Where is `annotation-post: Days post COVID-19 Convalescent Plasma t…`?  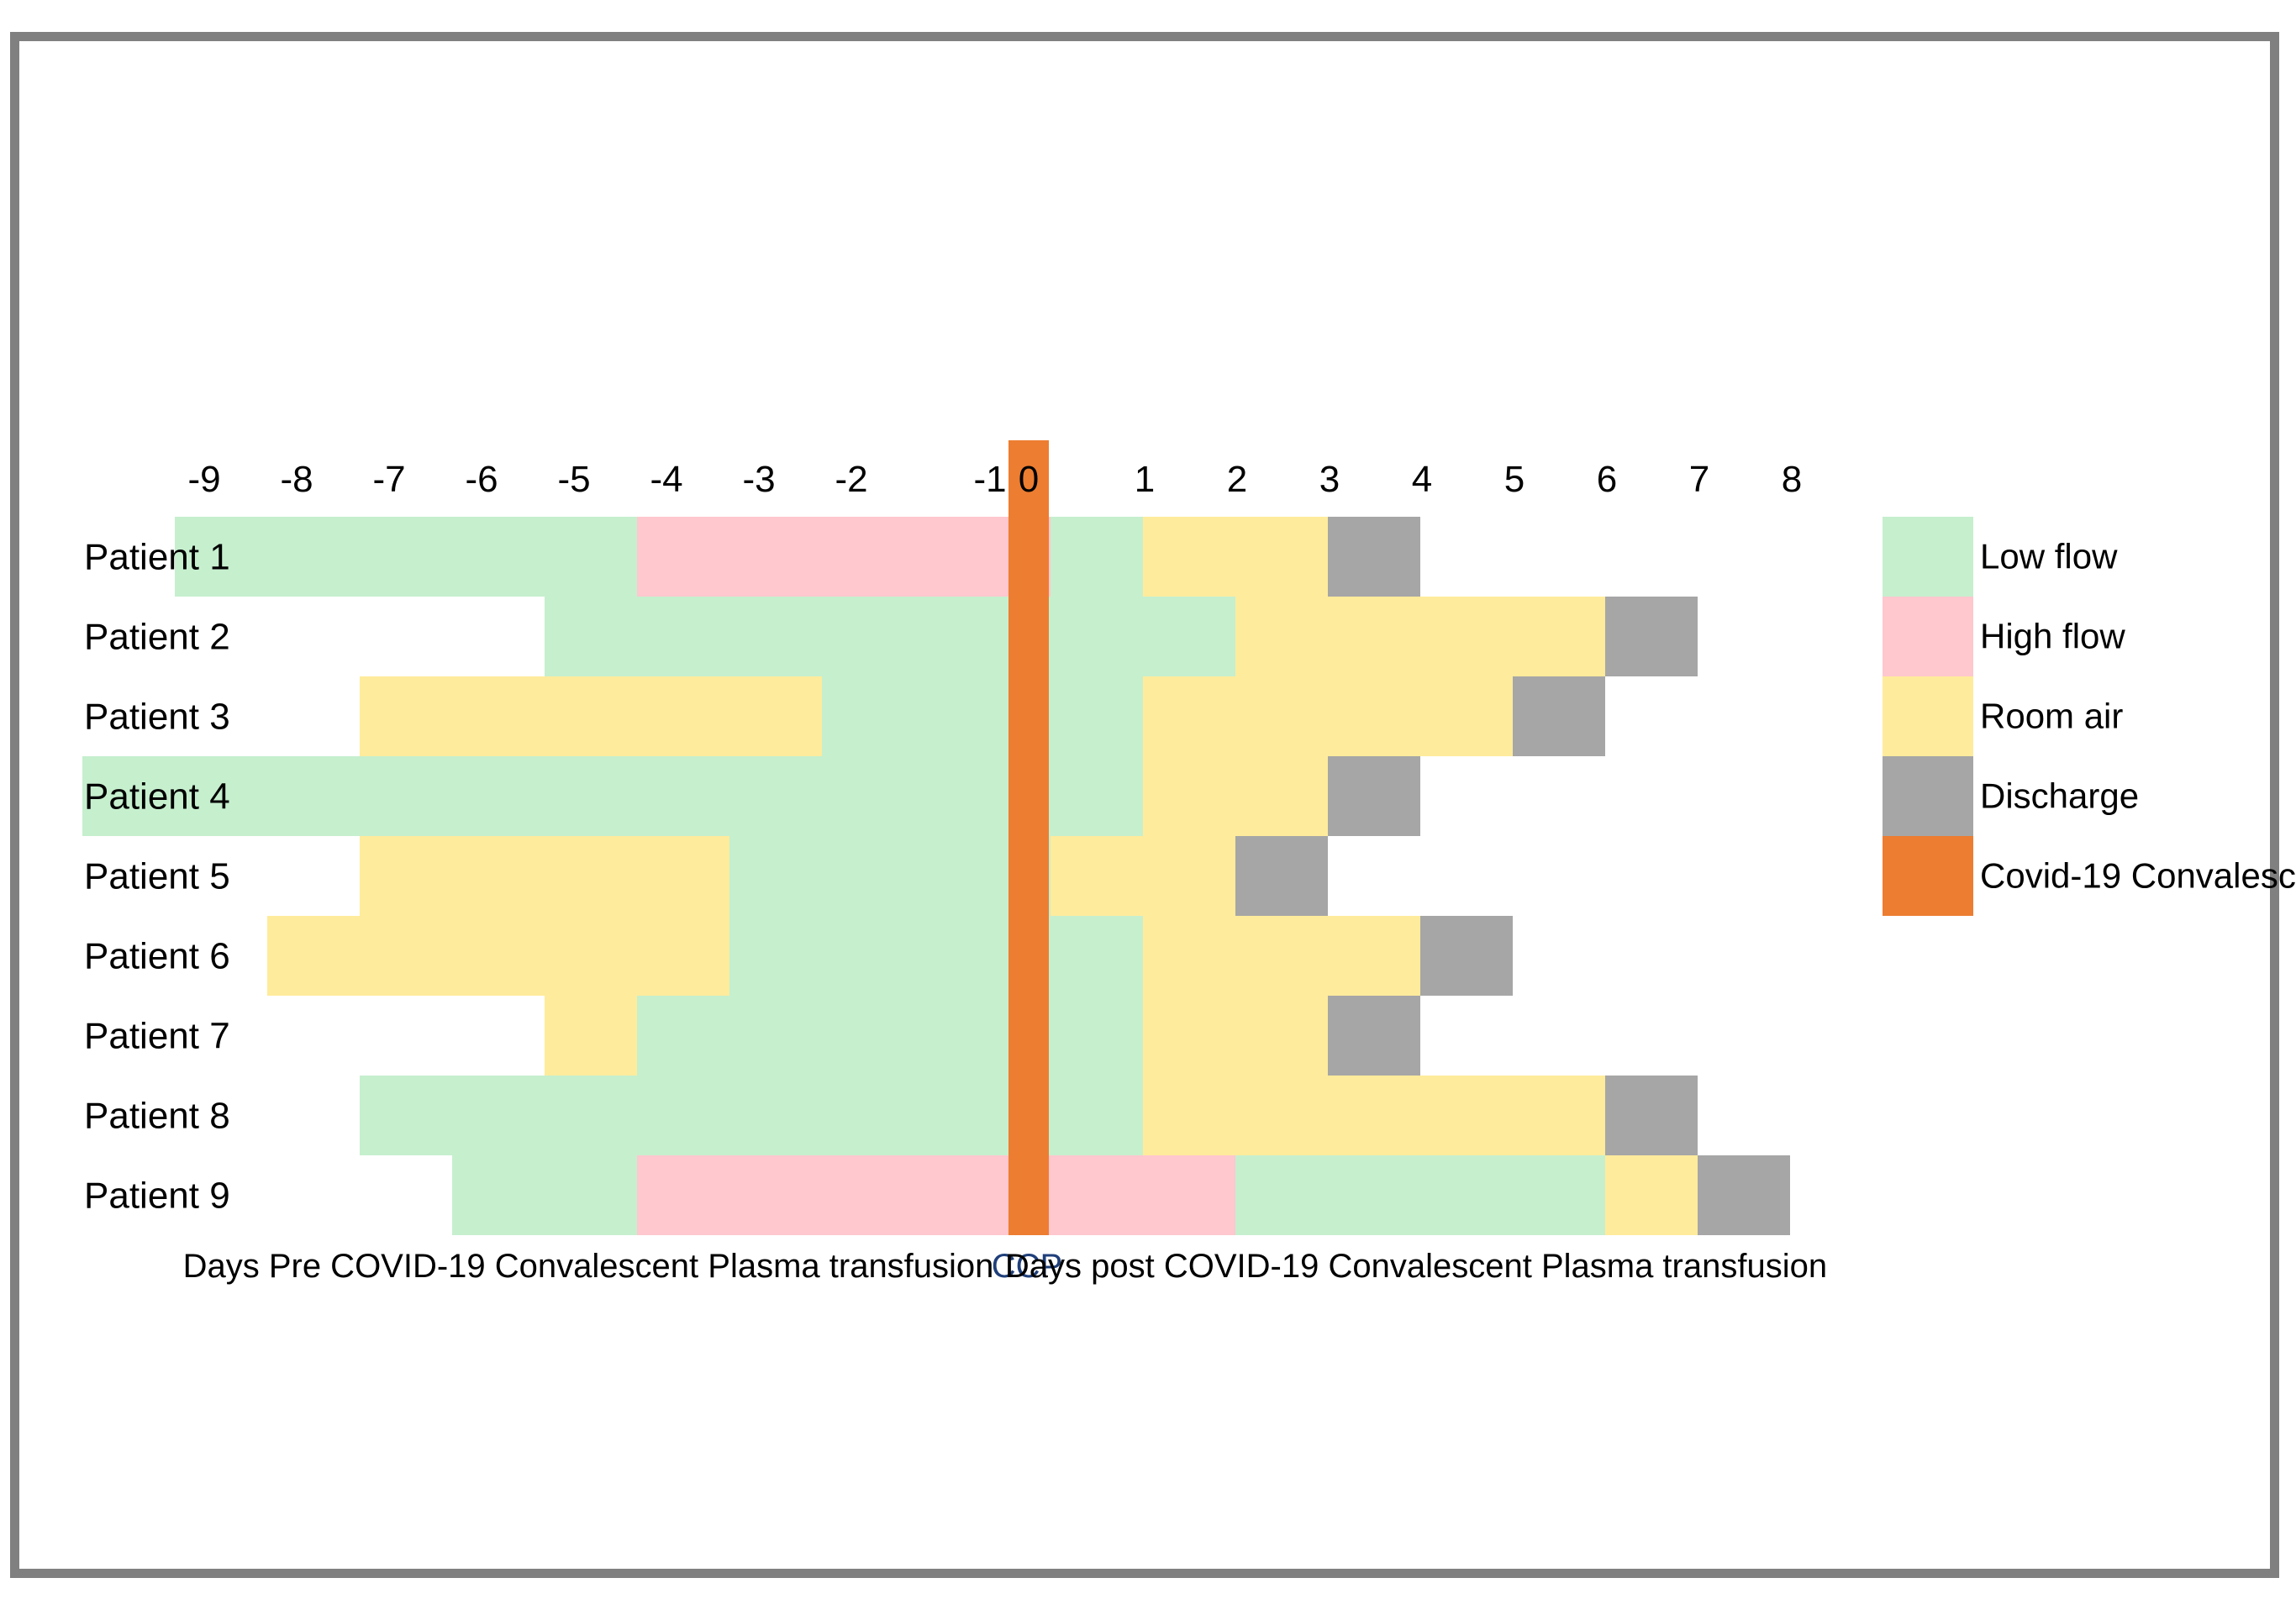
annotation-post: Days post COVID-19 Convalescent Plasma t… is located at coordinates (1416, 1266).